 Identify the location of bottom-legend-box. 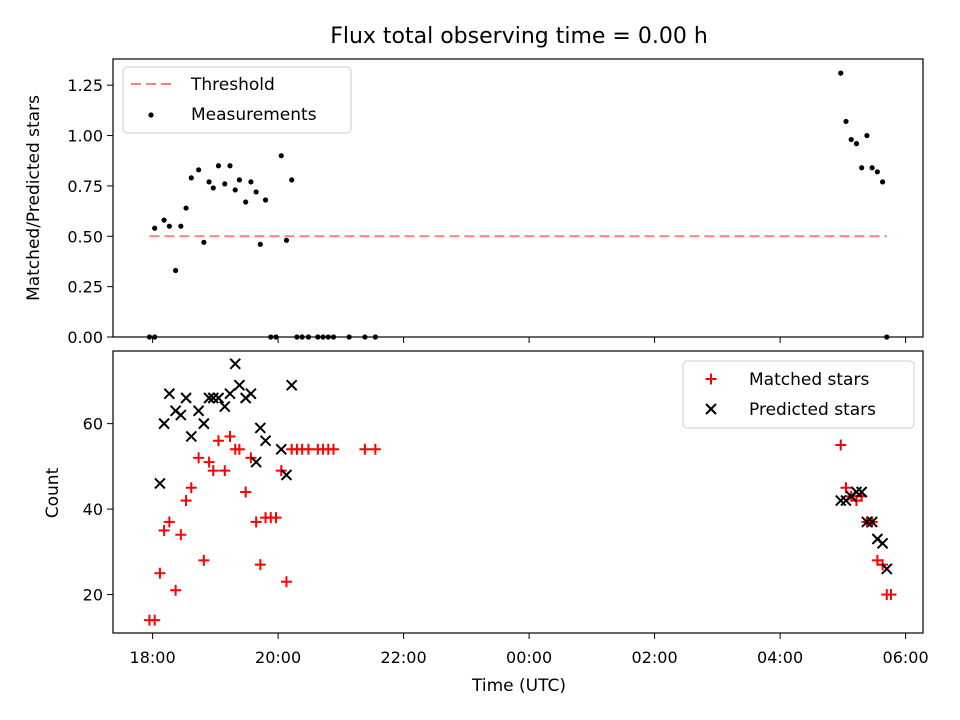
(798, 394).